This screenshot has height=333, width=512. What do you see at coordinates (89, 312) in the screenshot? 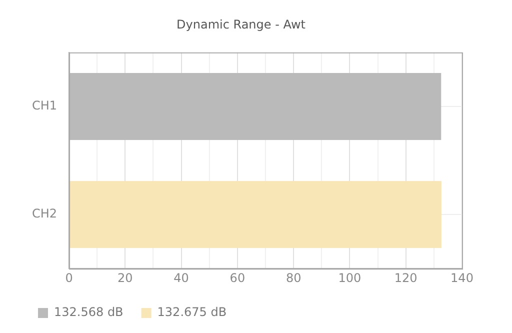
I see `legend-label: 132.568 dB` at bounding box center [89, 312].